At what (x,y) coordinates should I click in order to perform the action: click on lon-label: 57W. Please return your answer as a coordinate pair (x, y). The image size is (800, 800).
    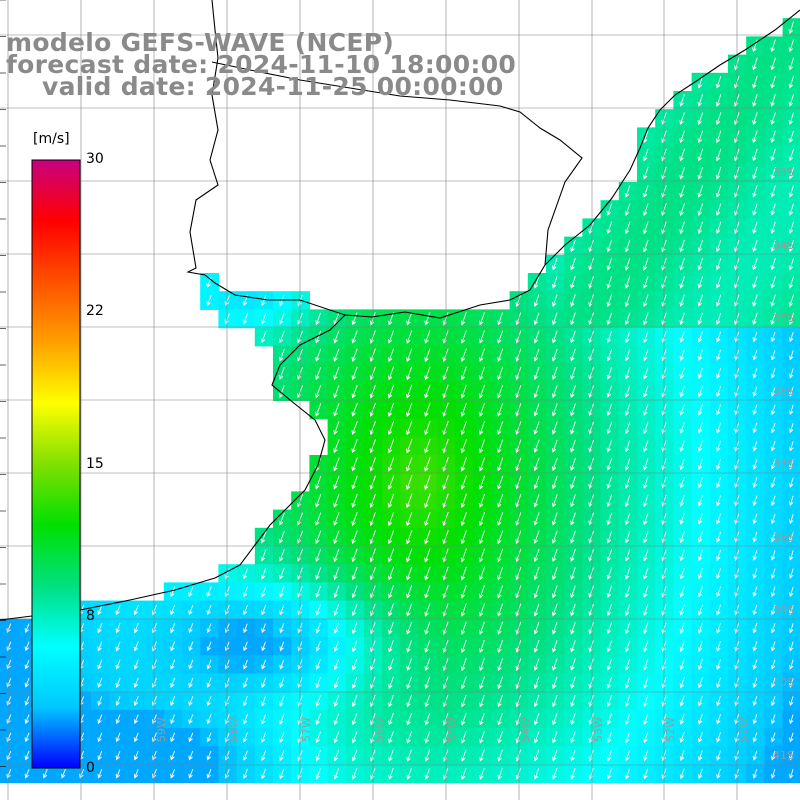
    Looking at the image, I should click on (306, 729).